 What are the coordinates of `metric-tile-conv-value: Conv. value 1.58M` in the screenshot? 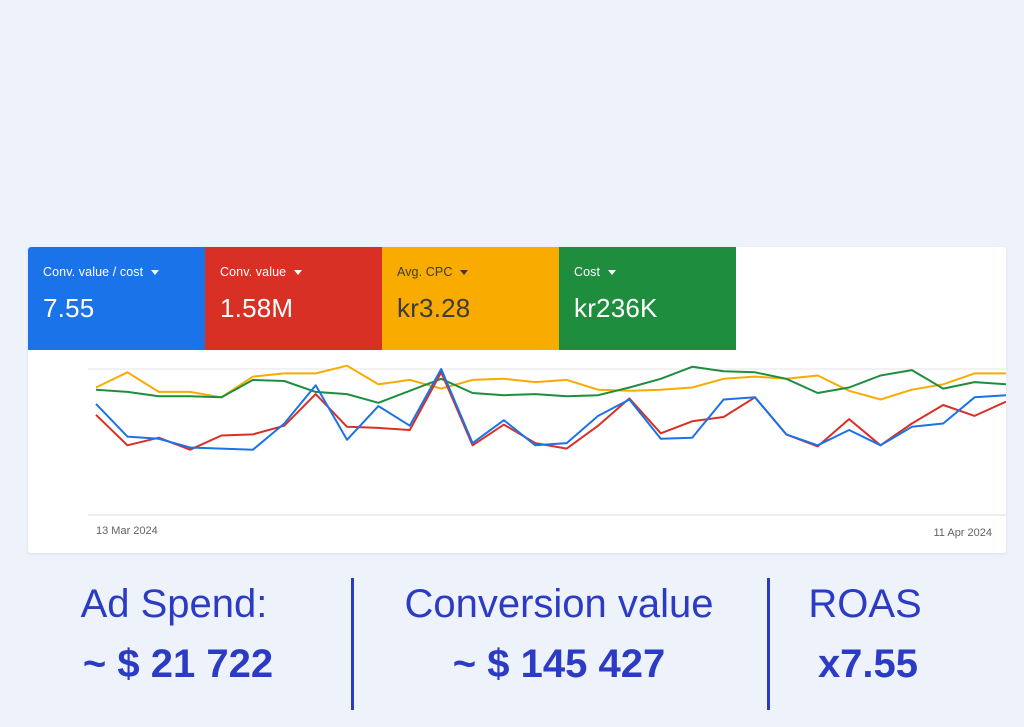 It's located at (293, 298).